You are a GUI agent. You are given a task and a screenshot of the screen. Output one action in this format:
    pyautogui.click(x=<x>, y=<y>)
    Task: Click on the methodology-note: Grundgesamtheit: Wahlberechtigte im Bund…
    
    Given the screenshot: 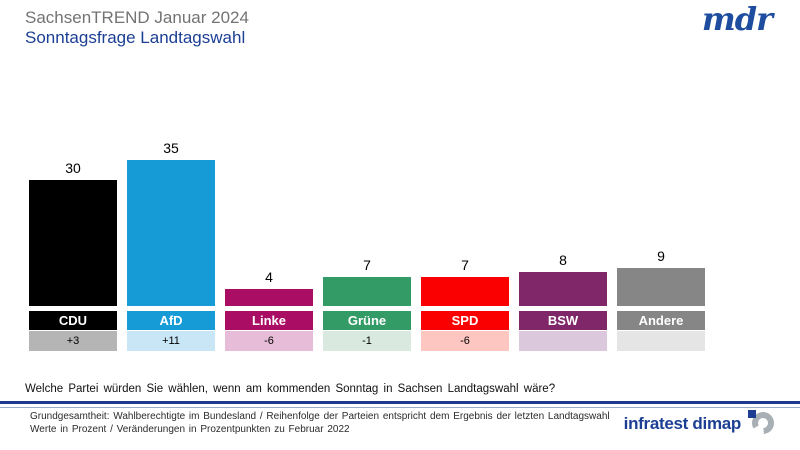 What is the action you would take?
    pyautogui.click(x=320, y=423)
    